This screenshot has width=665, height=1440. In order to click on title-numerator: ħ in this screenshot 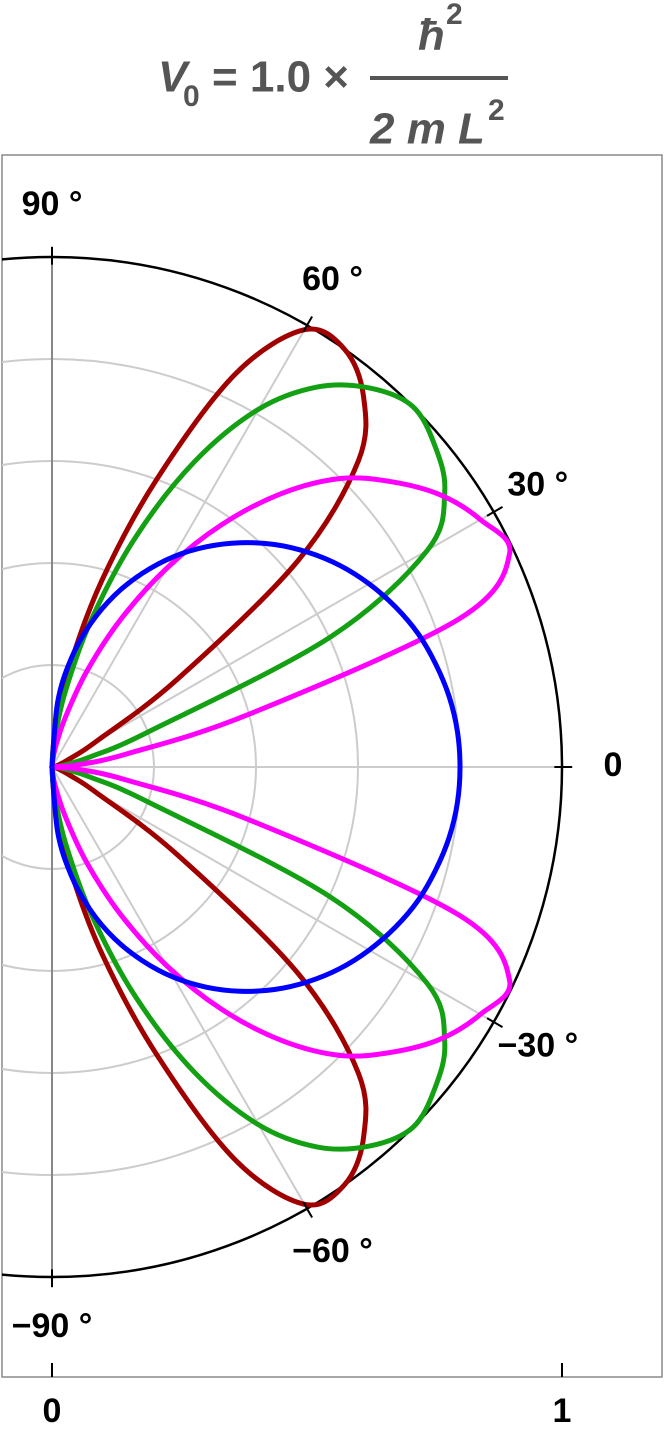, I will do `click(431, 35)`.